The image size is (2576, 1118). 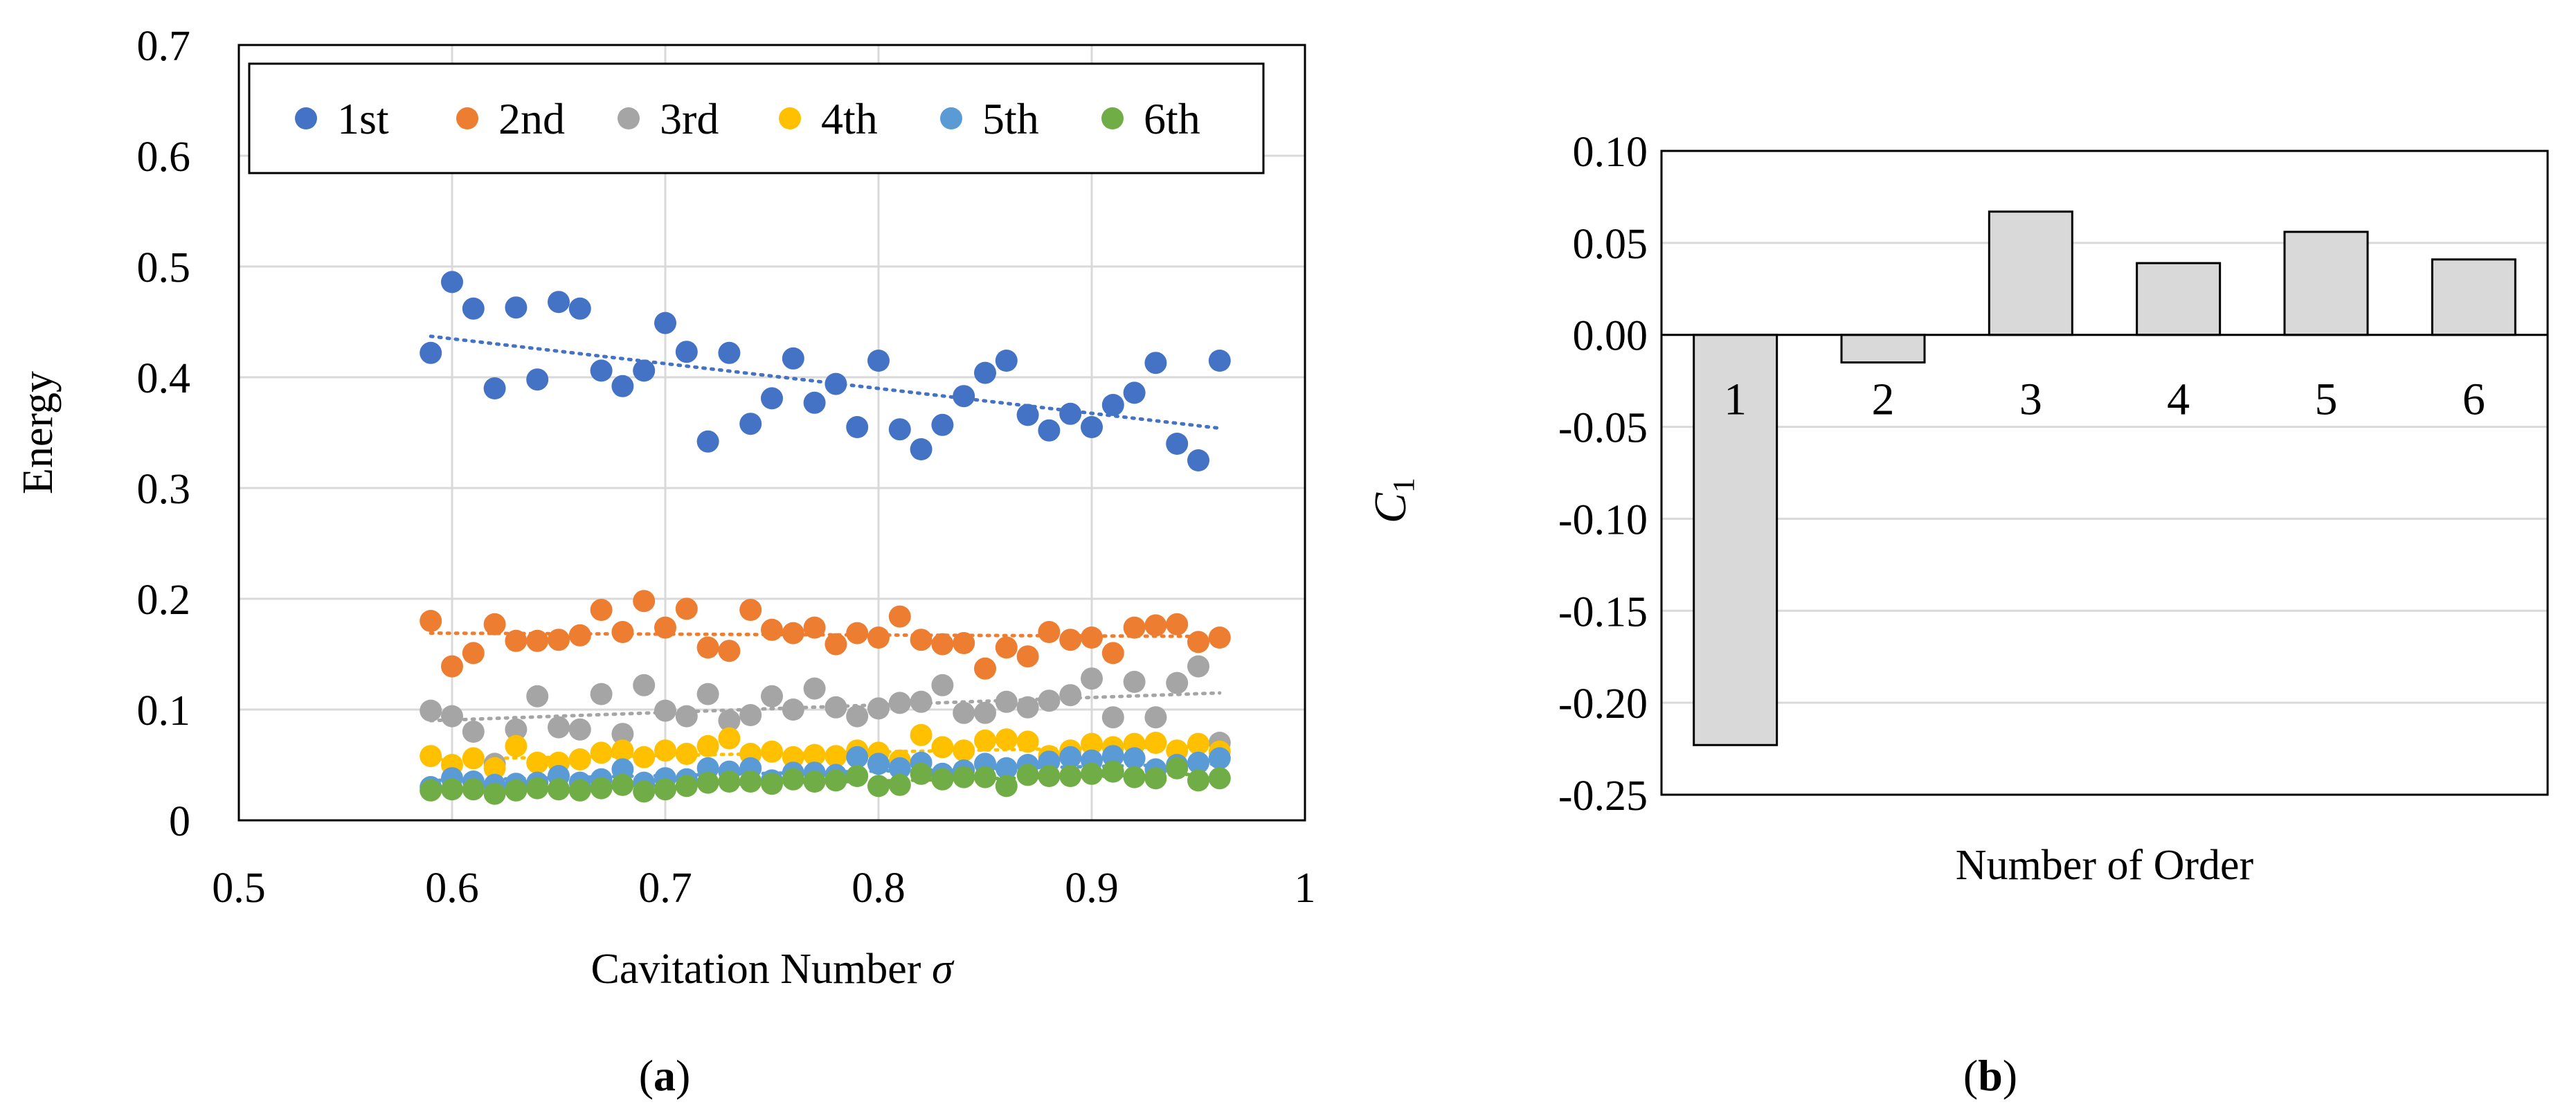 I want to click on a-x-axis-label-text: Cavitation Number, so click(x=761, y=969).